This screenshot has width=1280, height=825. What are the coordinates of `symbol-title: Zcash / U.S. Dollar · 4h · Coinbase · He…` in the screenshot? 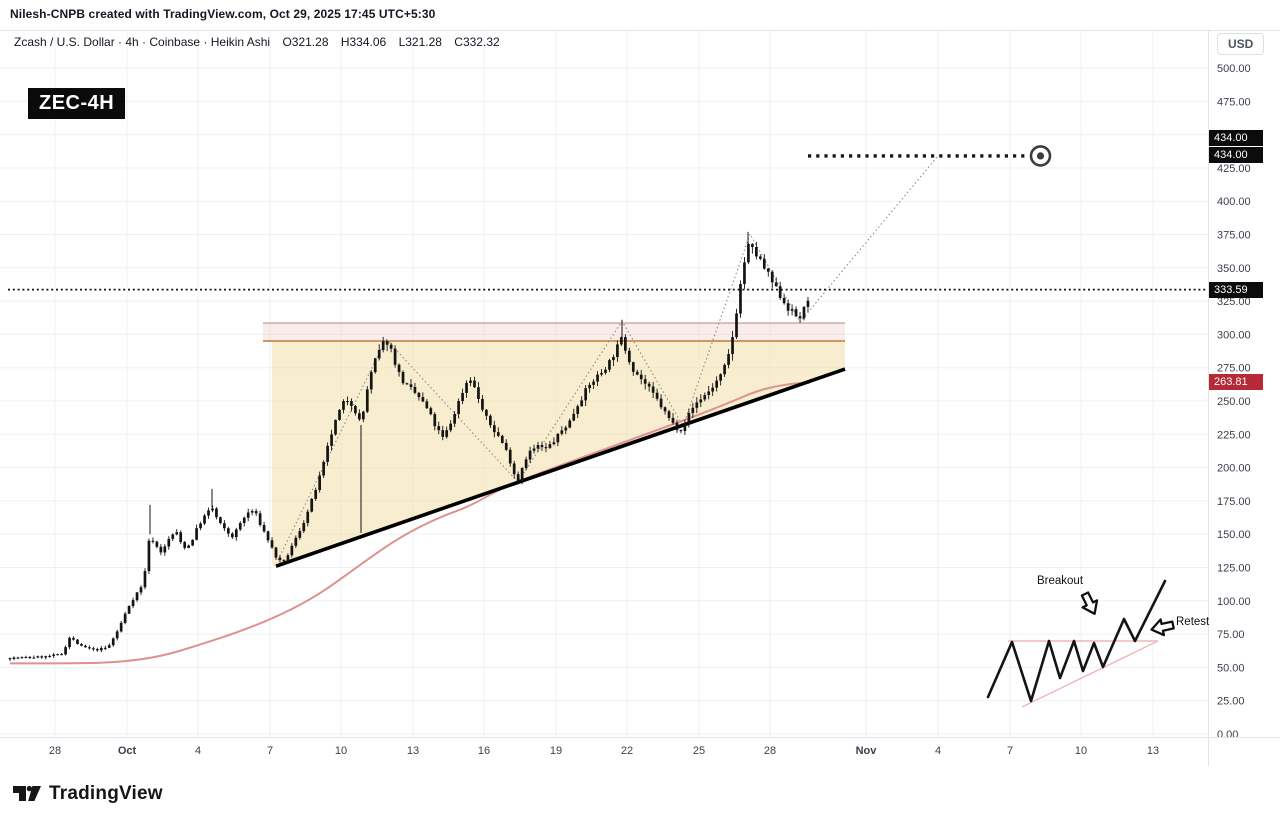 It's located at (142, 42).